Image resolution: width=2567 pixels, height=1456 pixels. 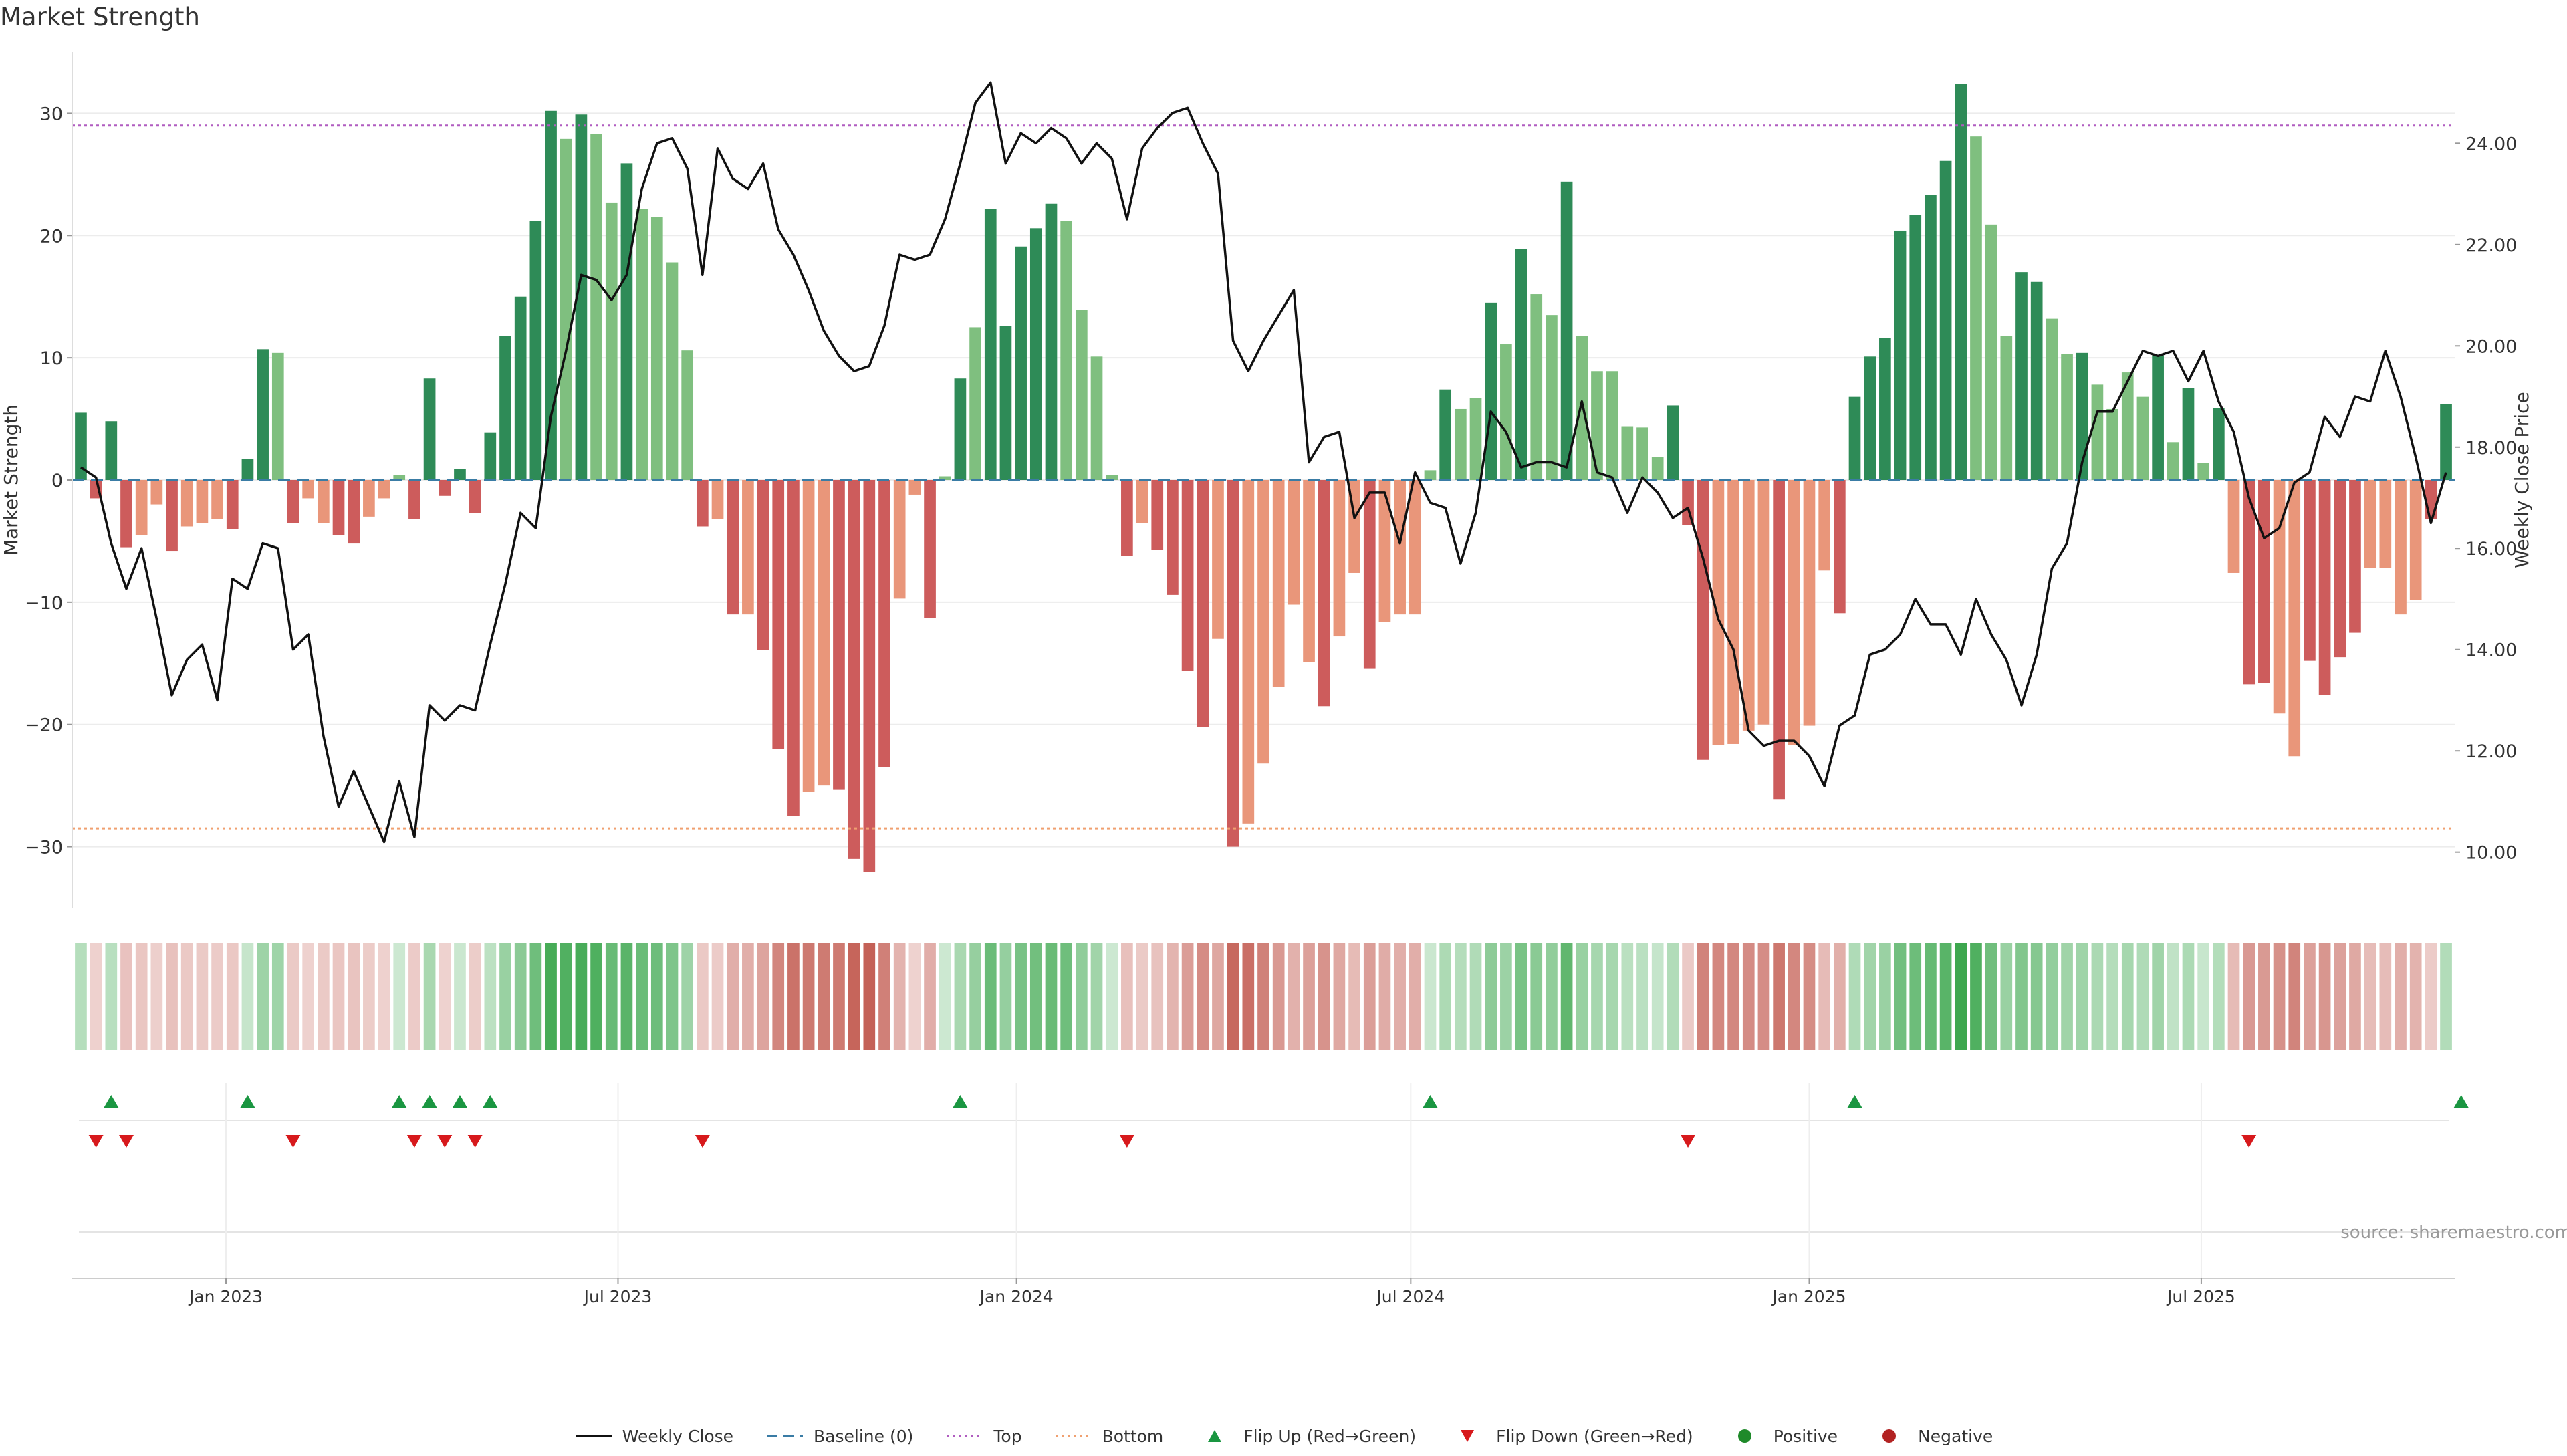 What do you see at coordinates (653, 1436) in the screenshot?
I see `legend-item-weekly-close: Weekly Close` at bounding box center [653, 1436].